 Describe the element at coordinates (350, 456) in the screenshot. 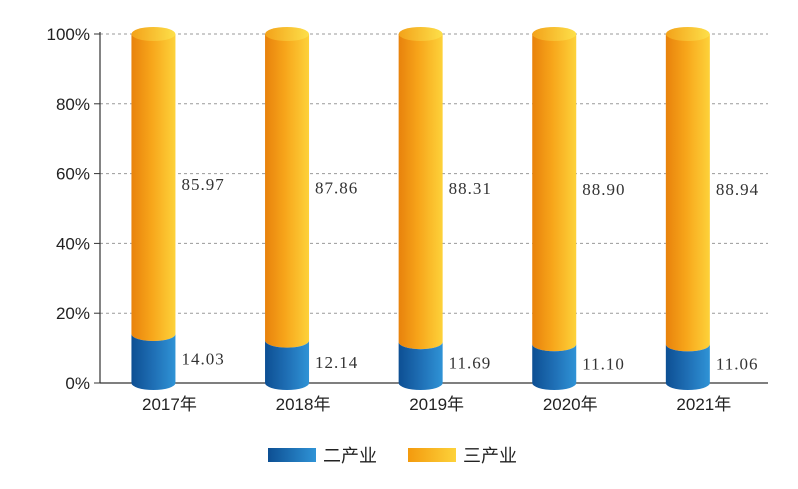

I see `legend-label: 二产业` at that location.